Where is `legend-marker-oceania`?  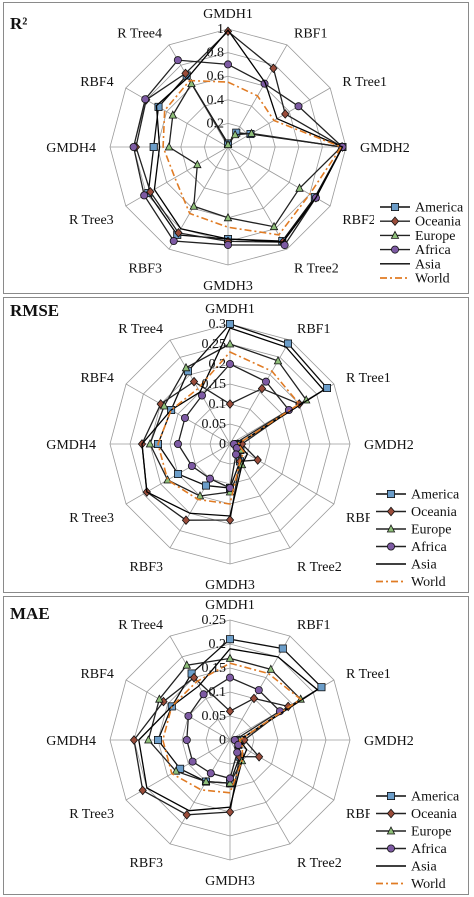
legend-marker-oceania is located at coordinates (395, 221).